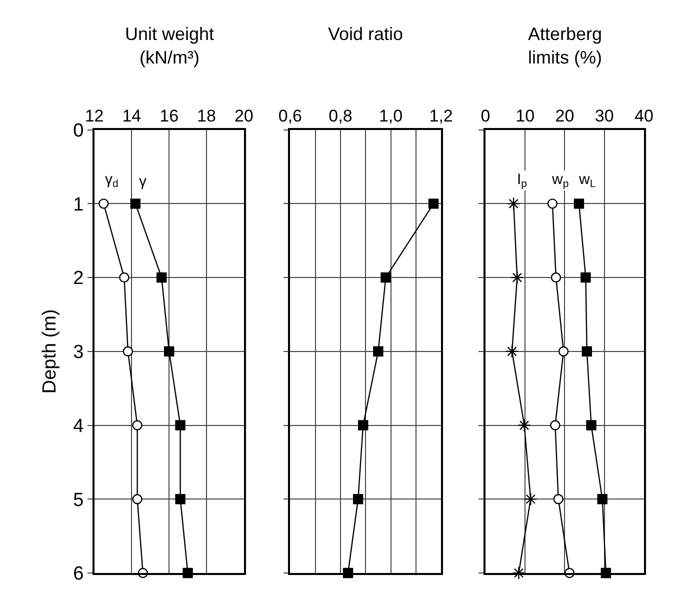 The image size is (678, 595). I want to click on x-tick-label: 40, so click(644, 116).